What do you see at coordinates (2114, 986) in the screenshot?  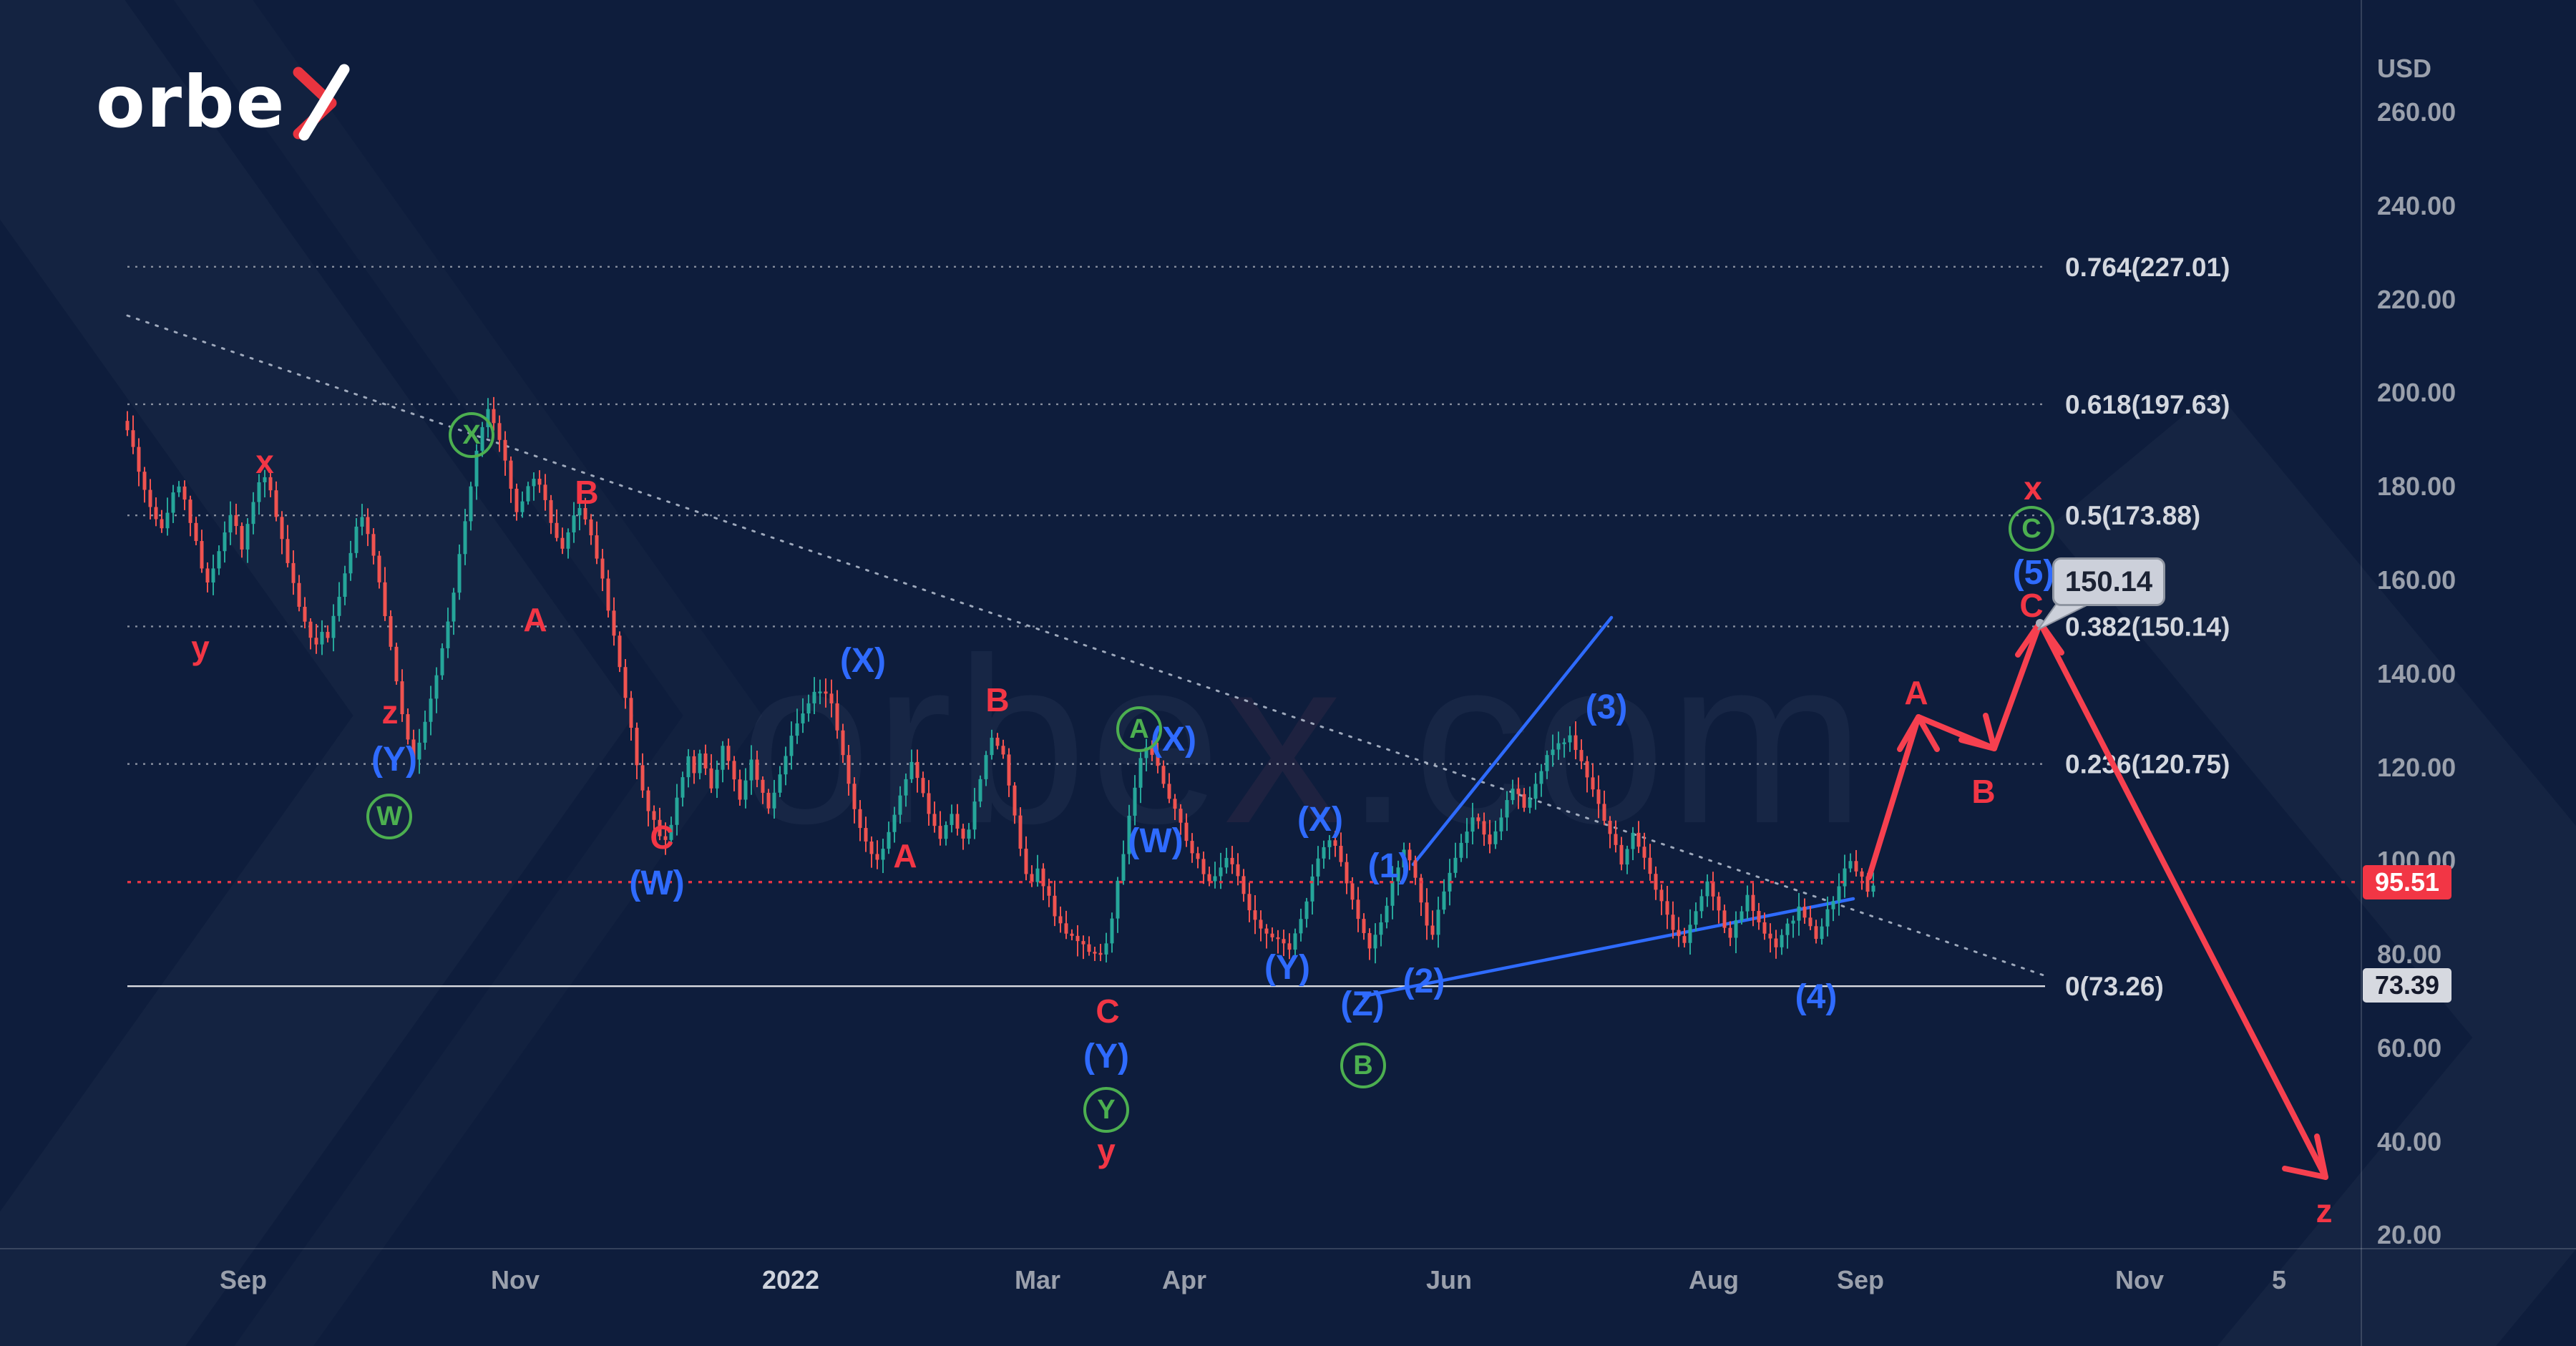 I see `fib-level-label: 0(73.26)` at bounding box center [2114, 986].